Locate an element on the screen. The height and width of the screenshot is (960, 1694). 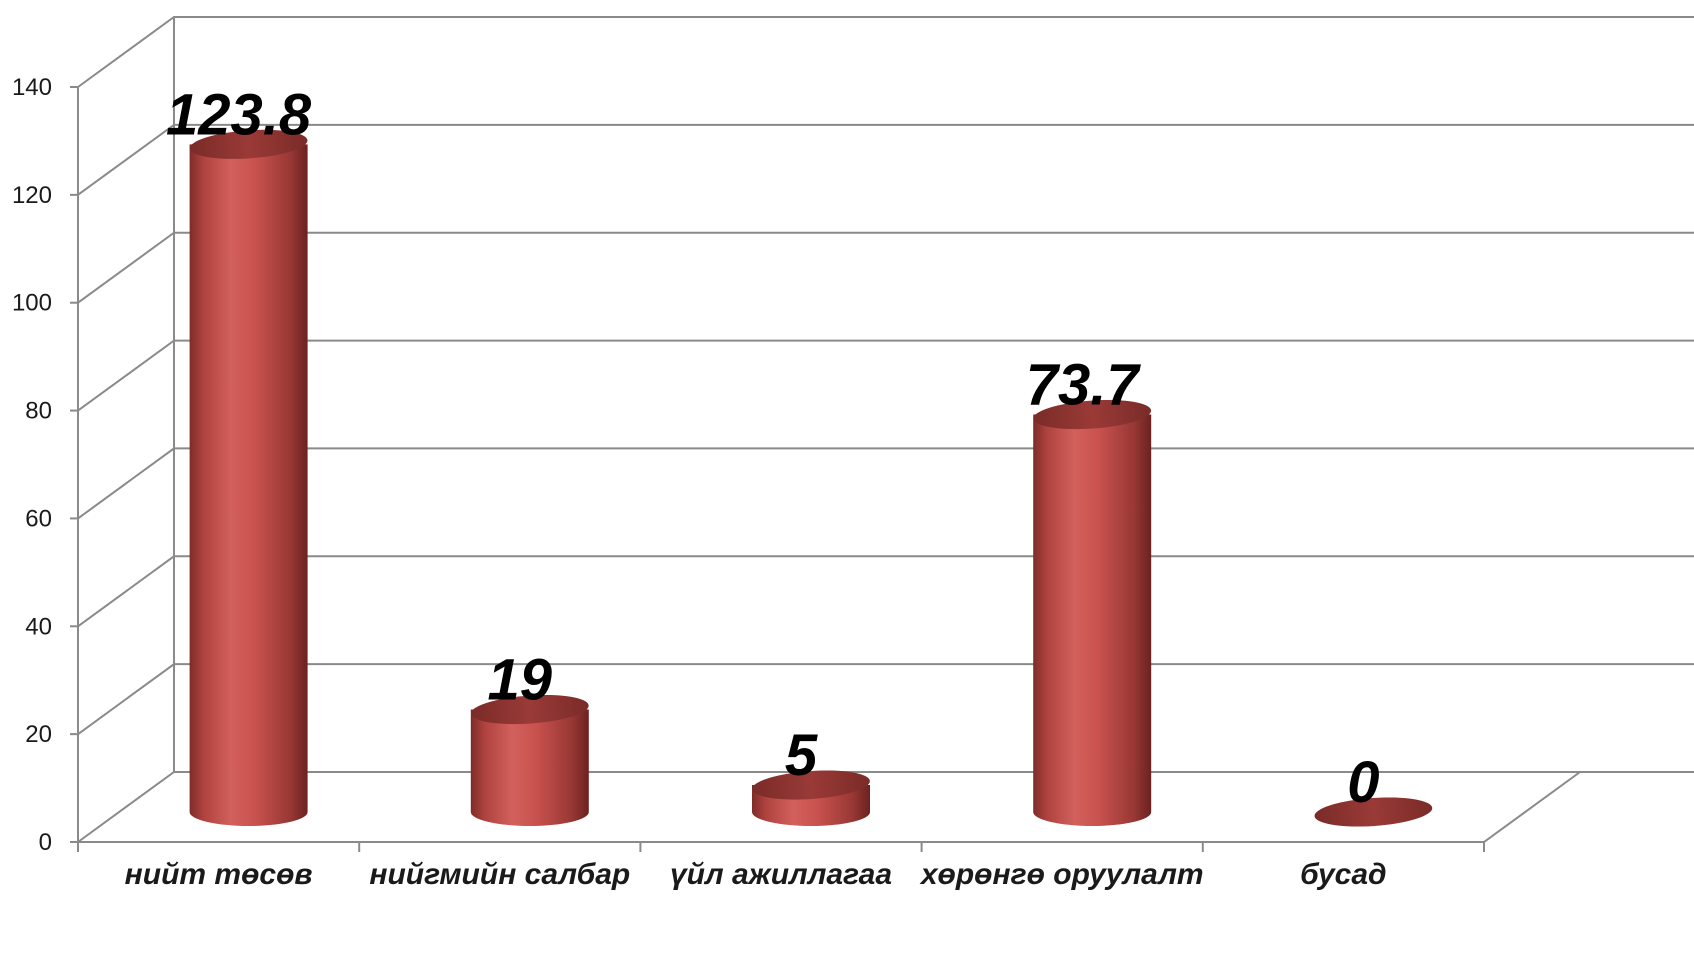
y-tick-label: 0 is located at coordinates (45, 842).